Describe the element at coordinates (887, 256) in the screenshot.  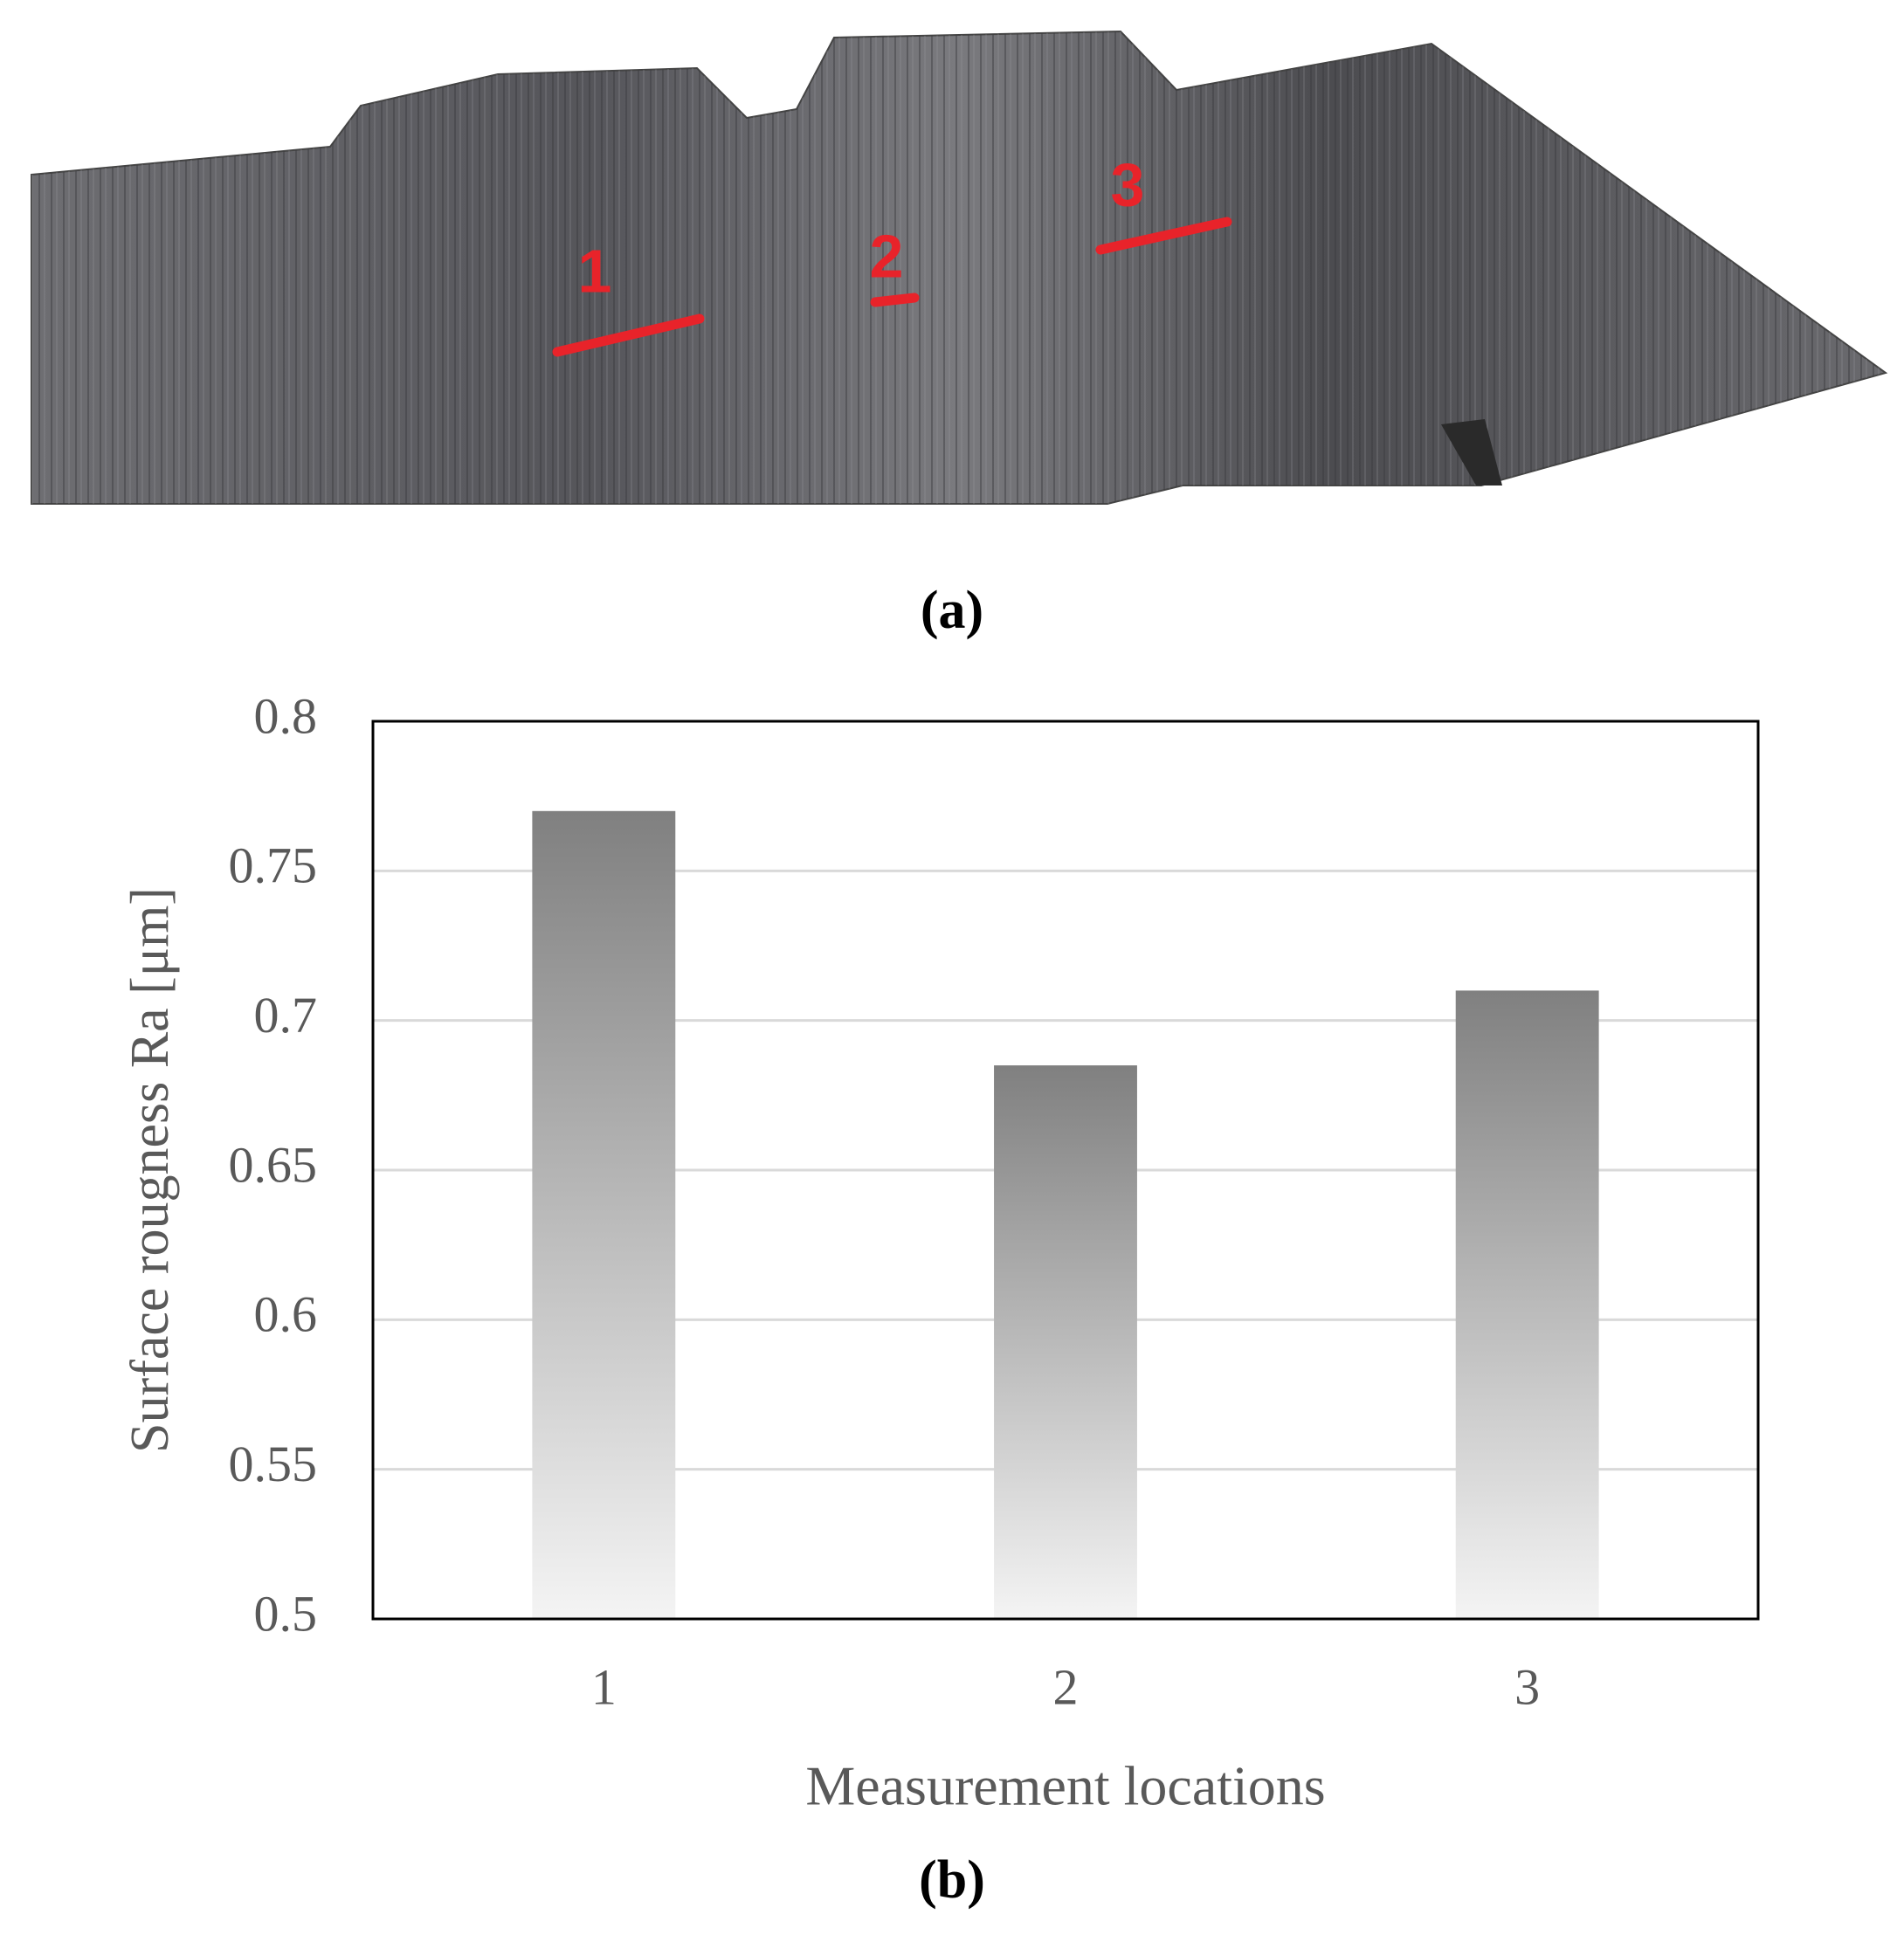
I see `marker-label: 2` at that location.